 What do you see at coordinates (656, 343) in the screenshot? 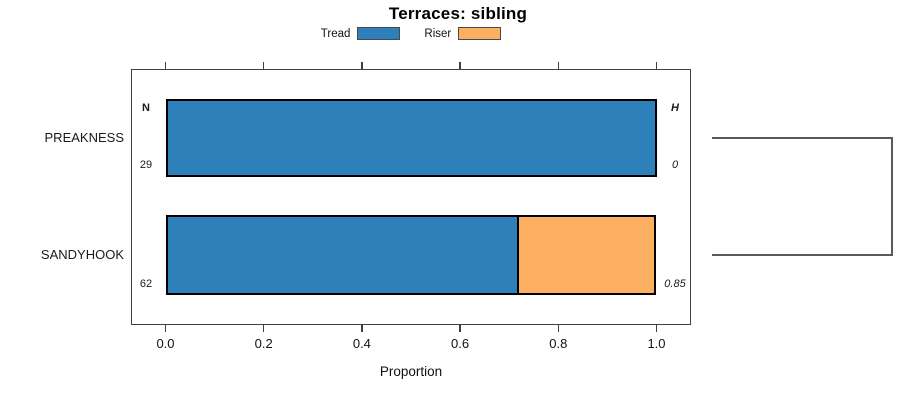
I see `x-tick-label: 1.0` at bounding box center [656, 343].